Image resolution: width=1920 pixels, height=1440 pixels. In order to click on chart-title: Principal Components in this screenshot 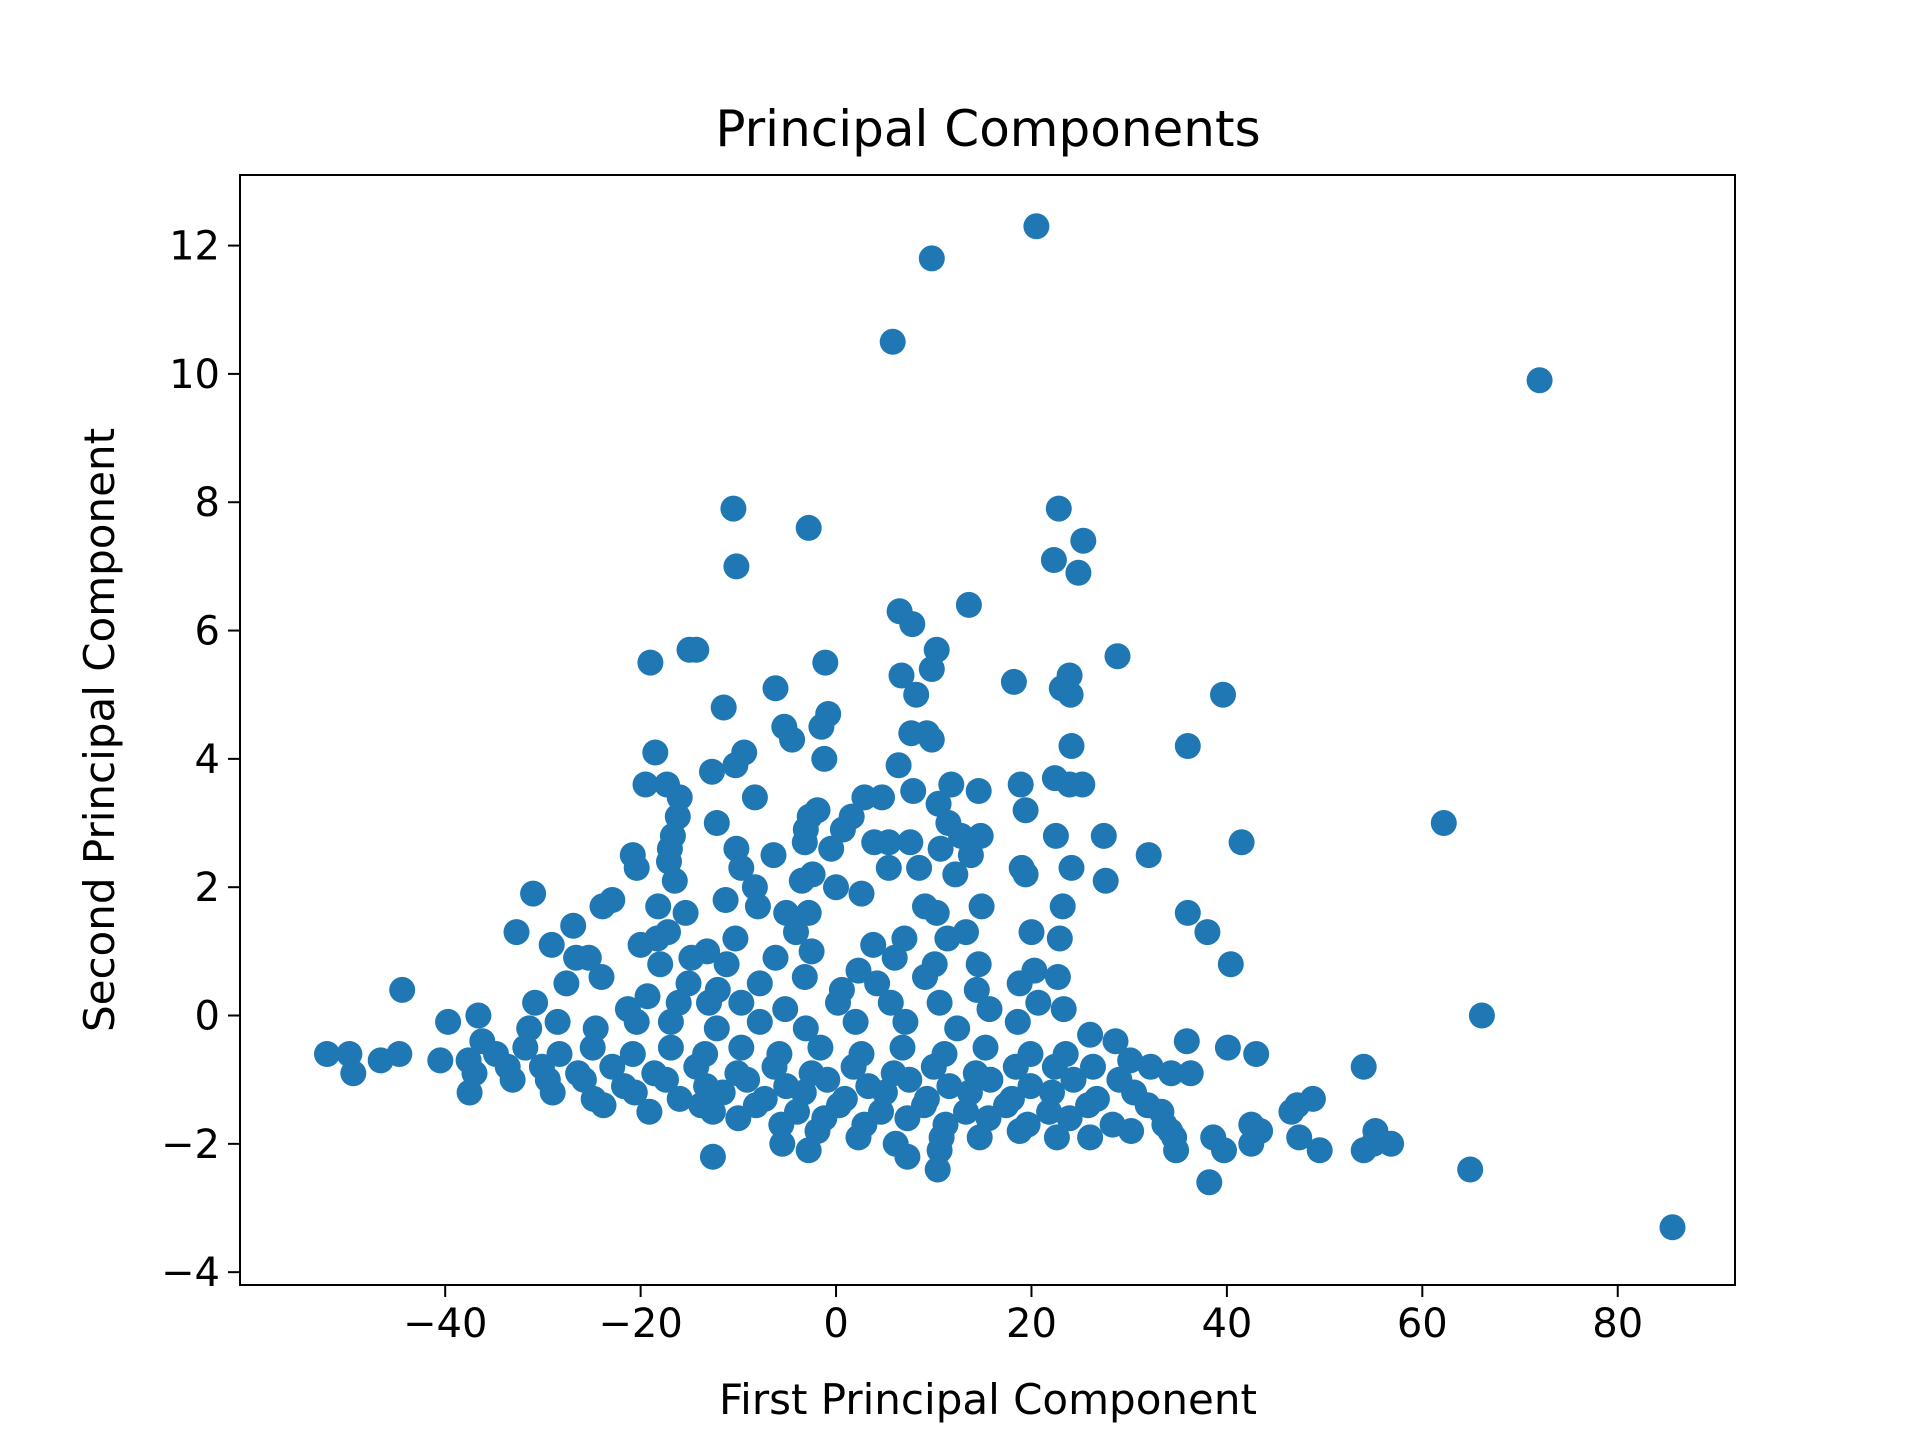, I will do `click(987, 129)`.